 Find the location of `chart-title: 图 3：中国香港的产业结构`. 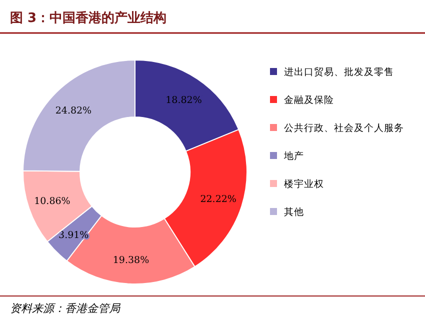

chart-title: 图 3：中国香港的产业结构 is located at coordinates (88, 18).